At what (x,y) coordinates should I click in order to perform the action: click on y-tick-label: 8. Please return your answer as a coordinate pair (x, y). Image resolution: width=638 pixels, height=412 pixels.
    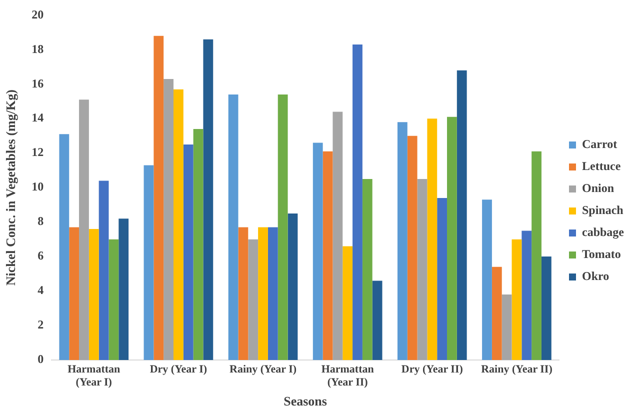
    Looking at the image, I should click on (41, 221).